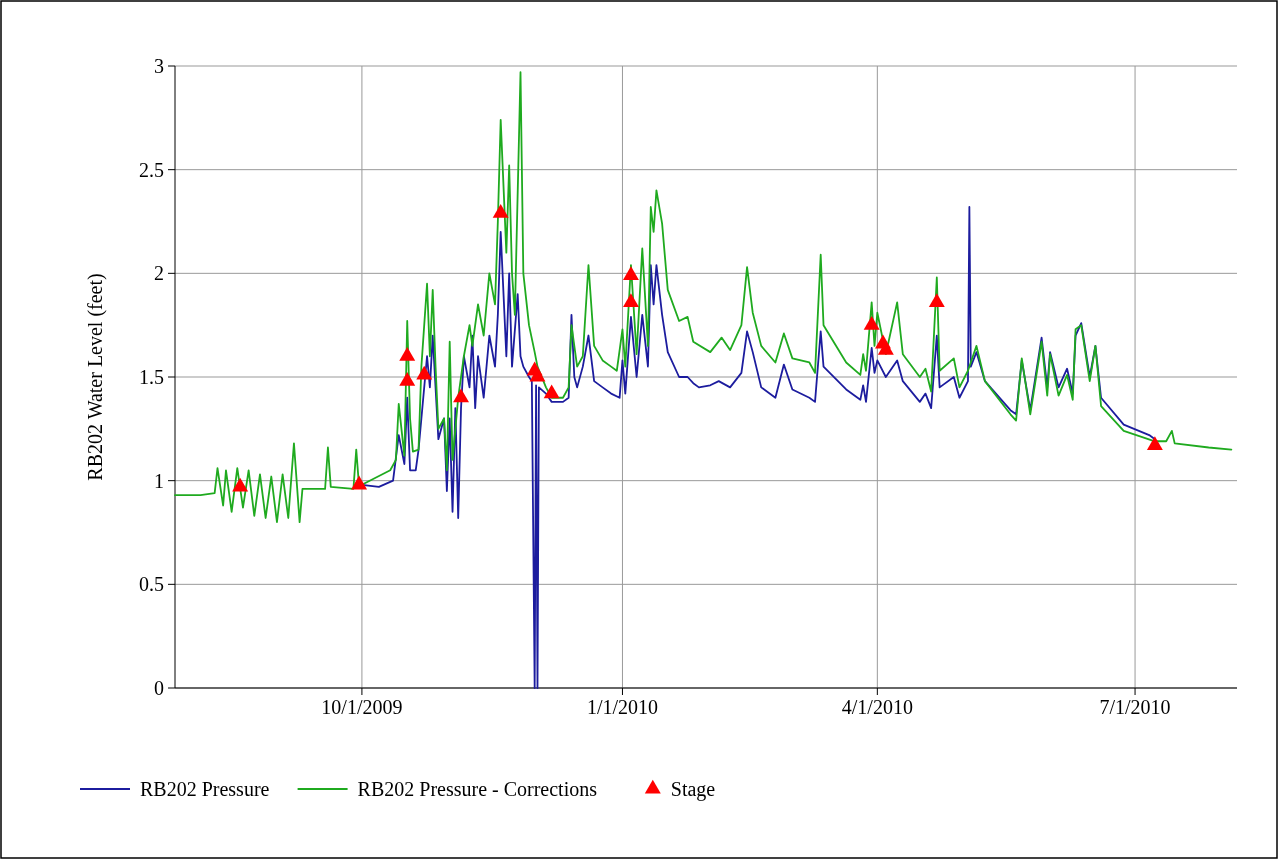 The image size is (1278, 859). What do you see at coordinates (159, 480) in the screenshot?
I see `y-tick-label: 1` at bounding box center [159, 480].